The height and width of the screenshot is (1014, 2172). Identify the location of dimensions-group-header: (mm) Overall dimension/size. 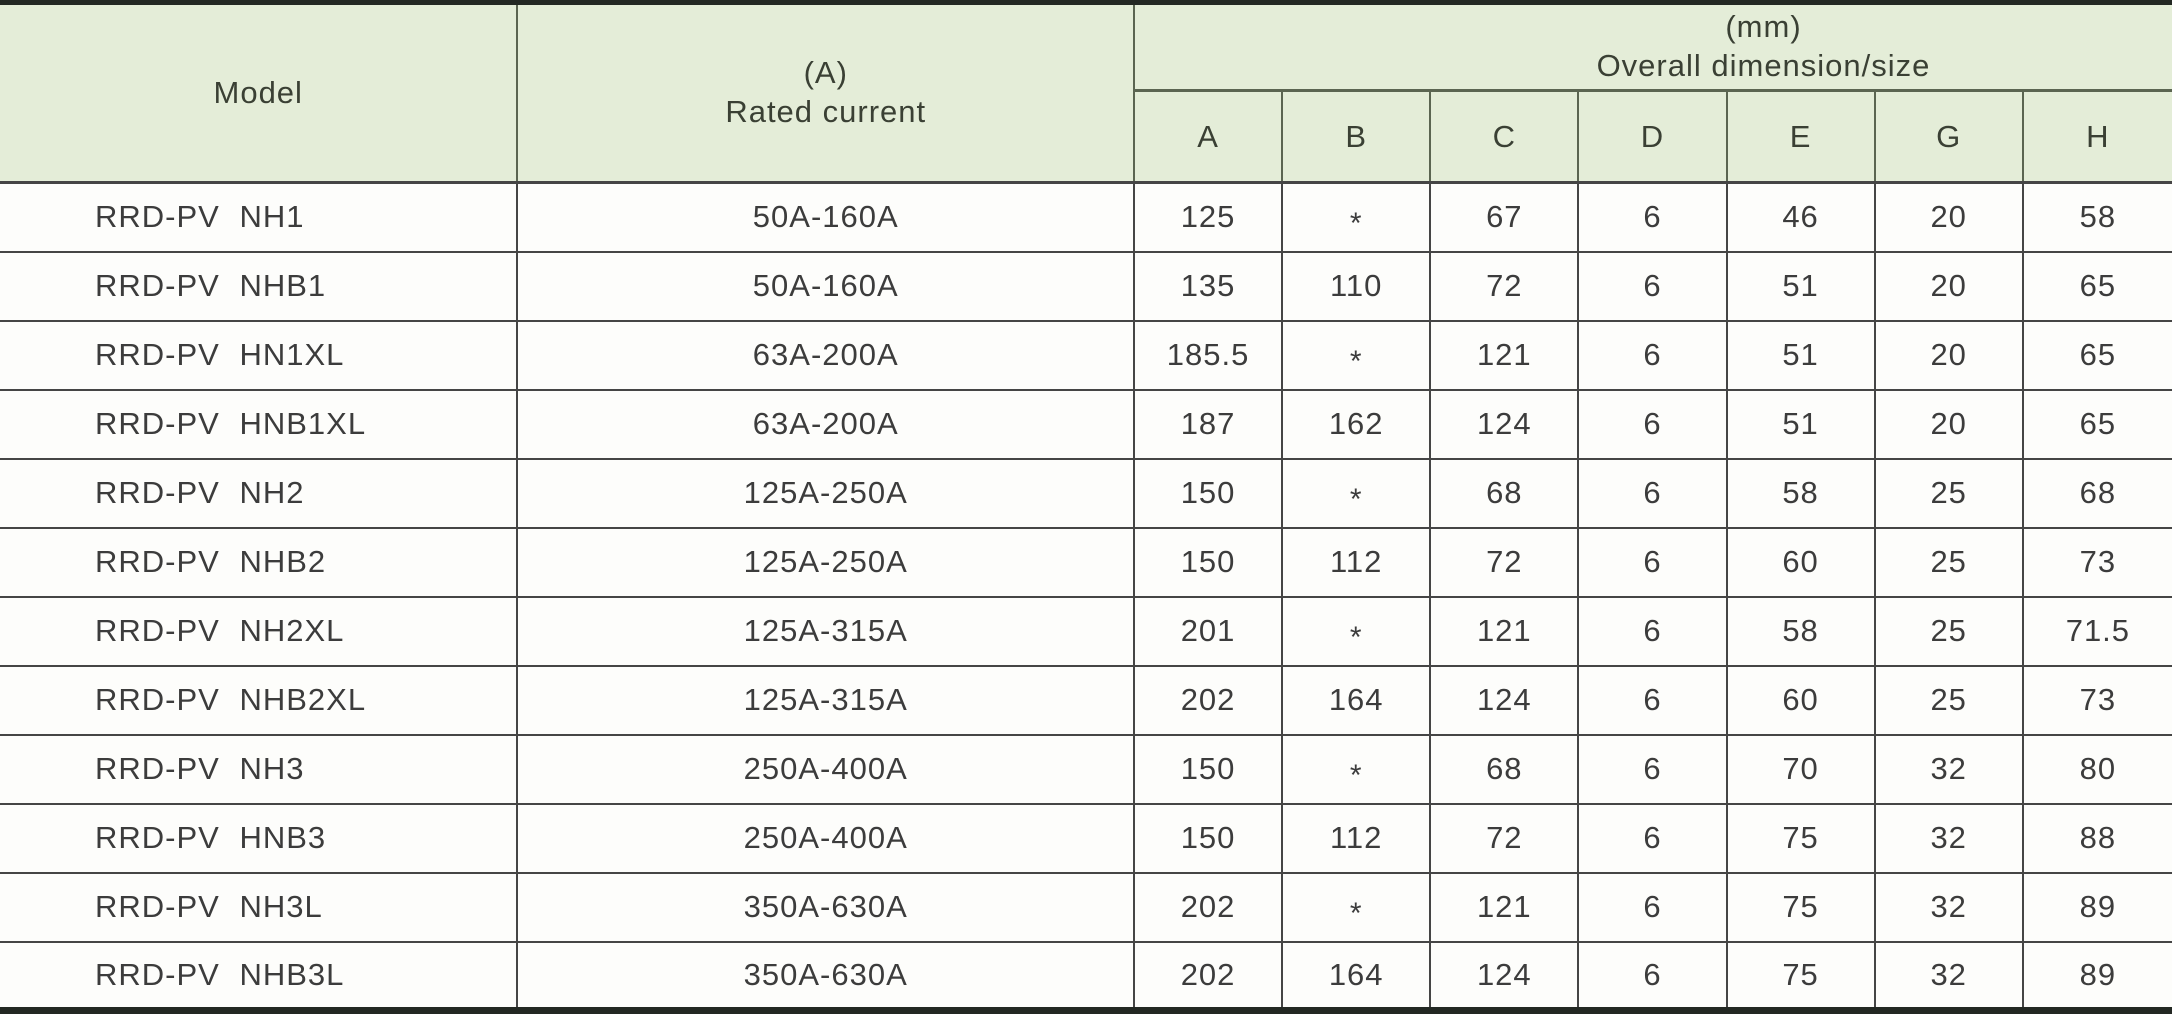
(1708, 47).